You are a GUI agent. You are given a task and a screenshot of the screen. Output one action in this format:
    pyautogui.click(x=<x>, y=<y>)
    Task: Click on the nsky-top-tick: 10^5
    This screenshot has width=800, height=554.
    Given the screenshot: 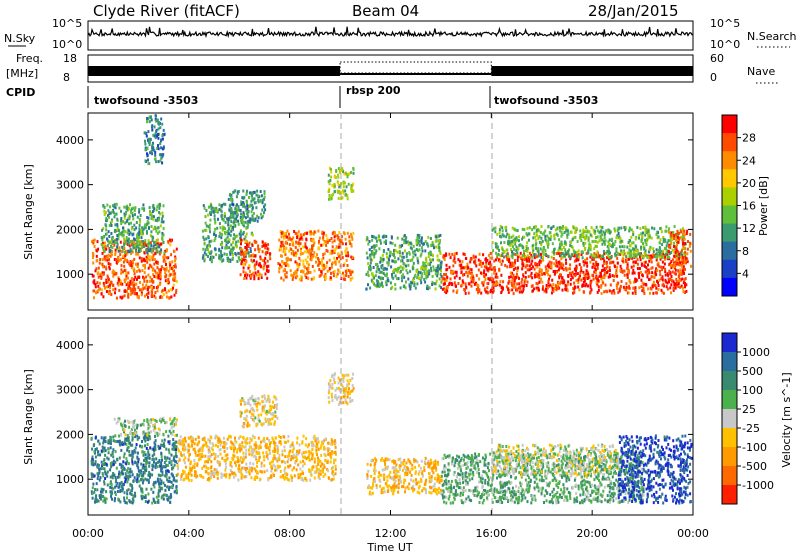 What is the action you would take?
    pyautogui.click(x=67, y=23)
    